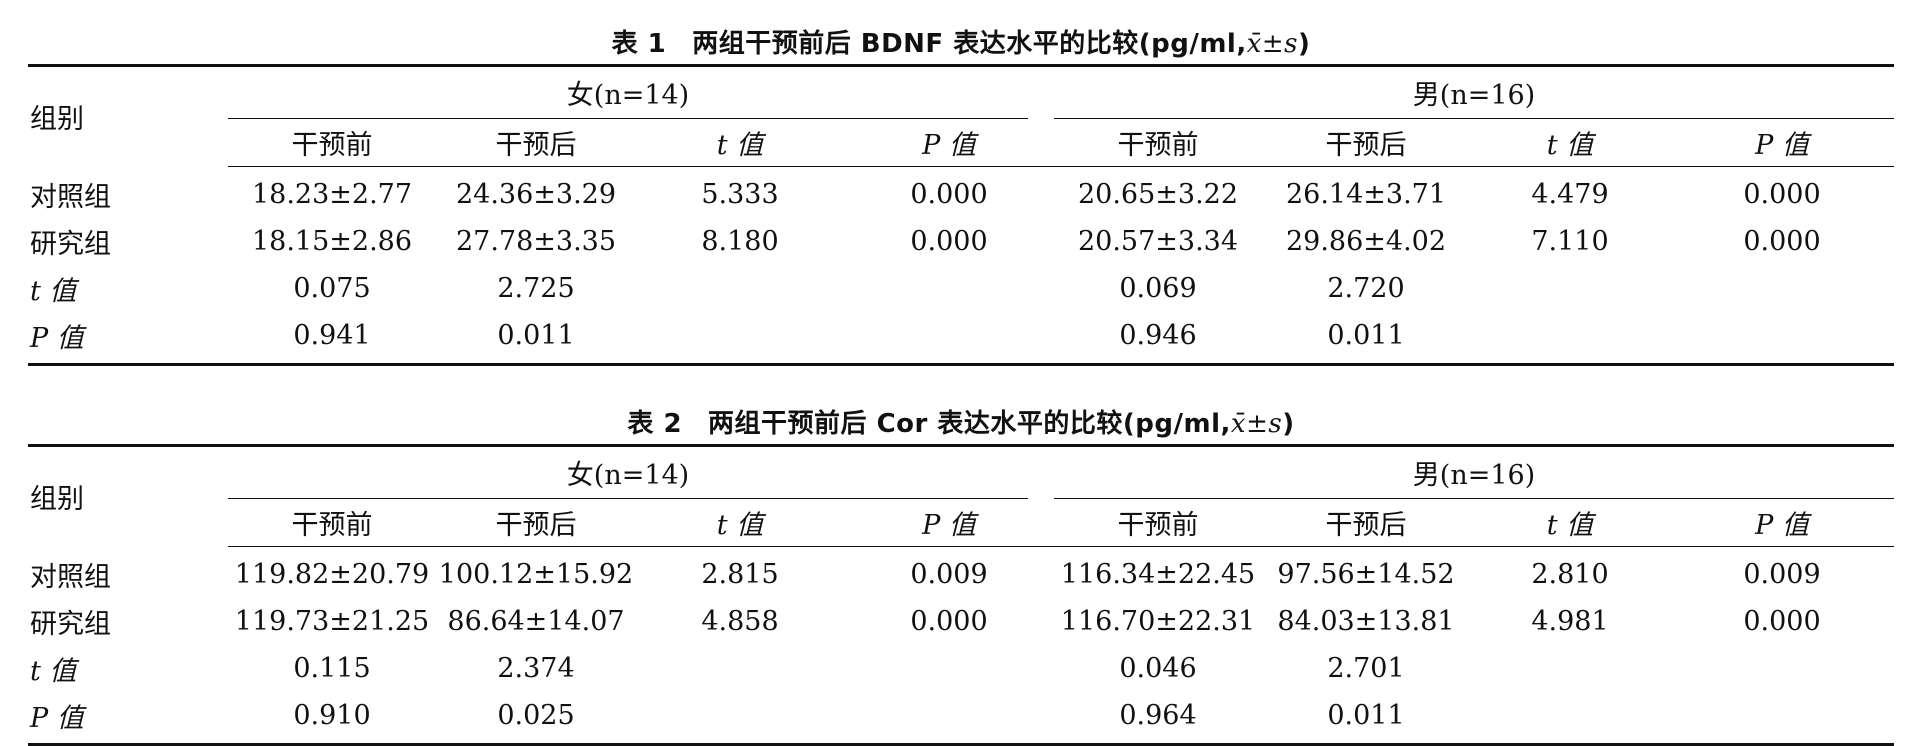 Image resolution: width=1928 pixels, height=746 pixels. I want to click on table-cell: 119.82±20.79, so click(332, 574).